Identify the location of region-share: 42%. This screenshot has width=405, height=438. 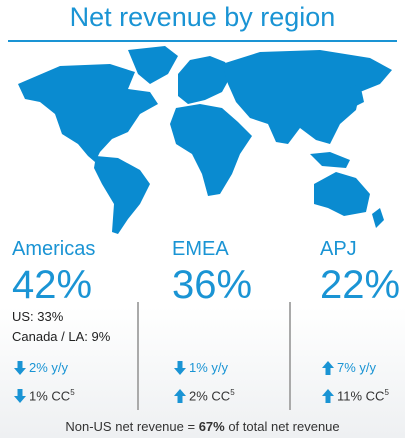
(52, 285).